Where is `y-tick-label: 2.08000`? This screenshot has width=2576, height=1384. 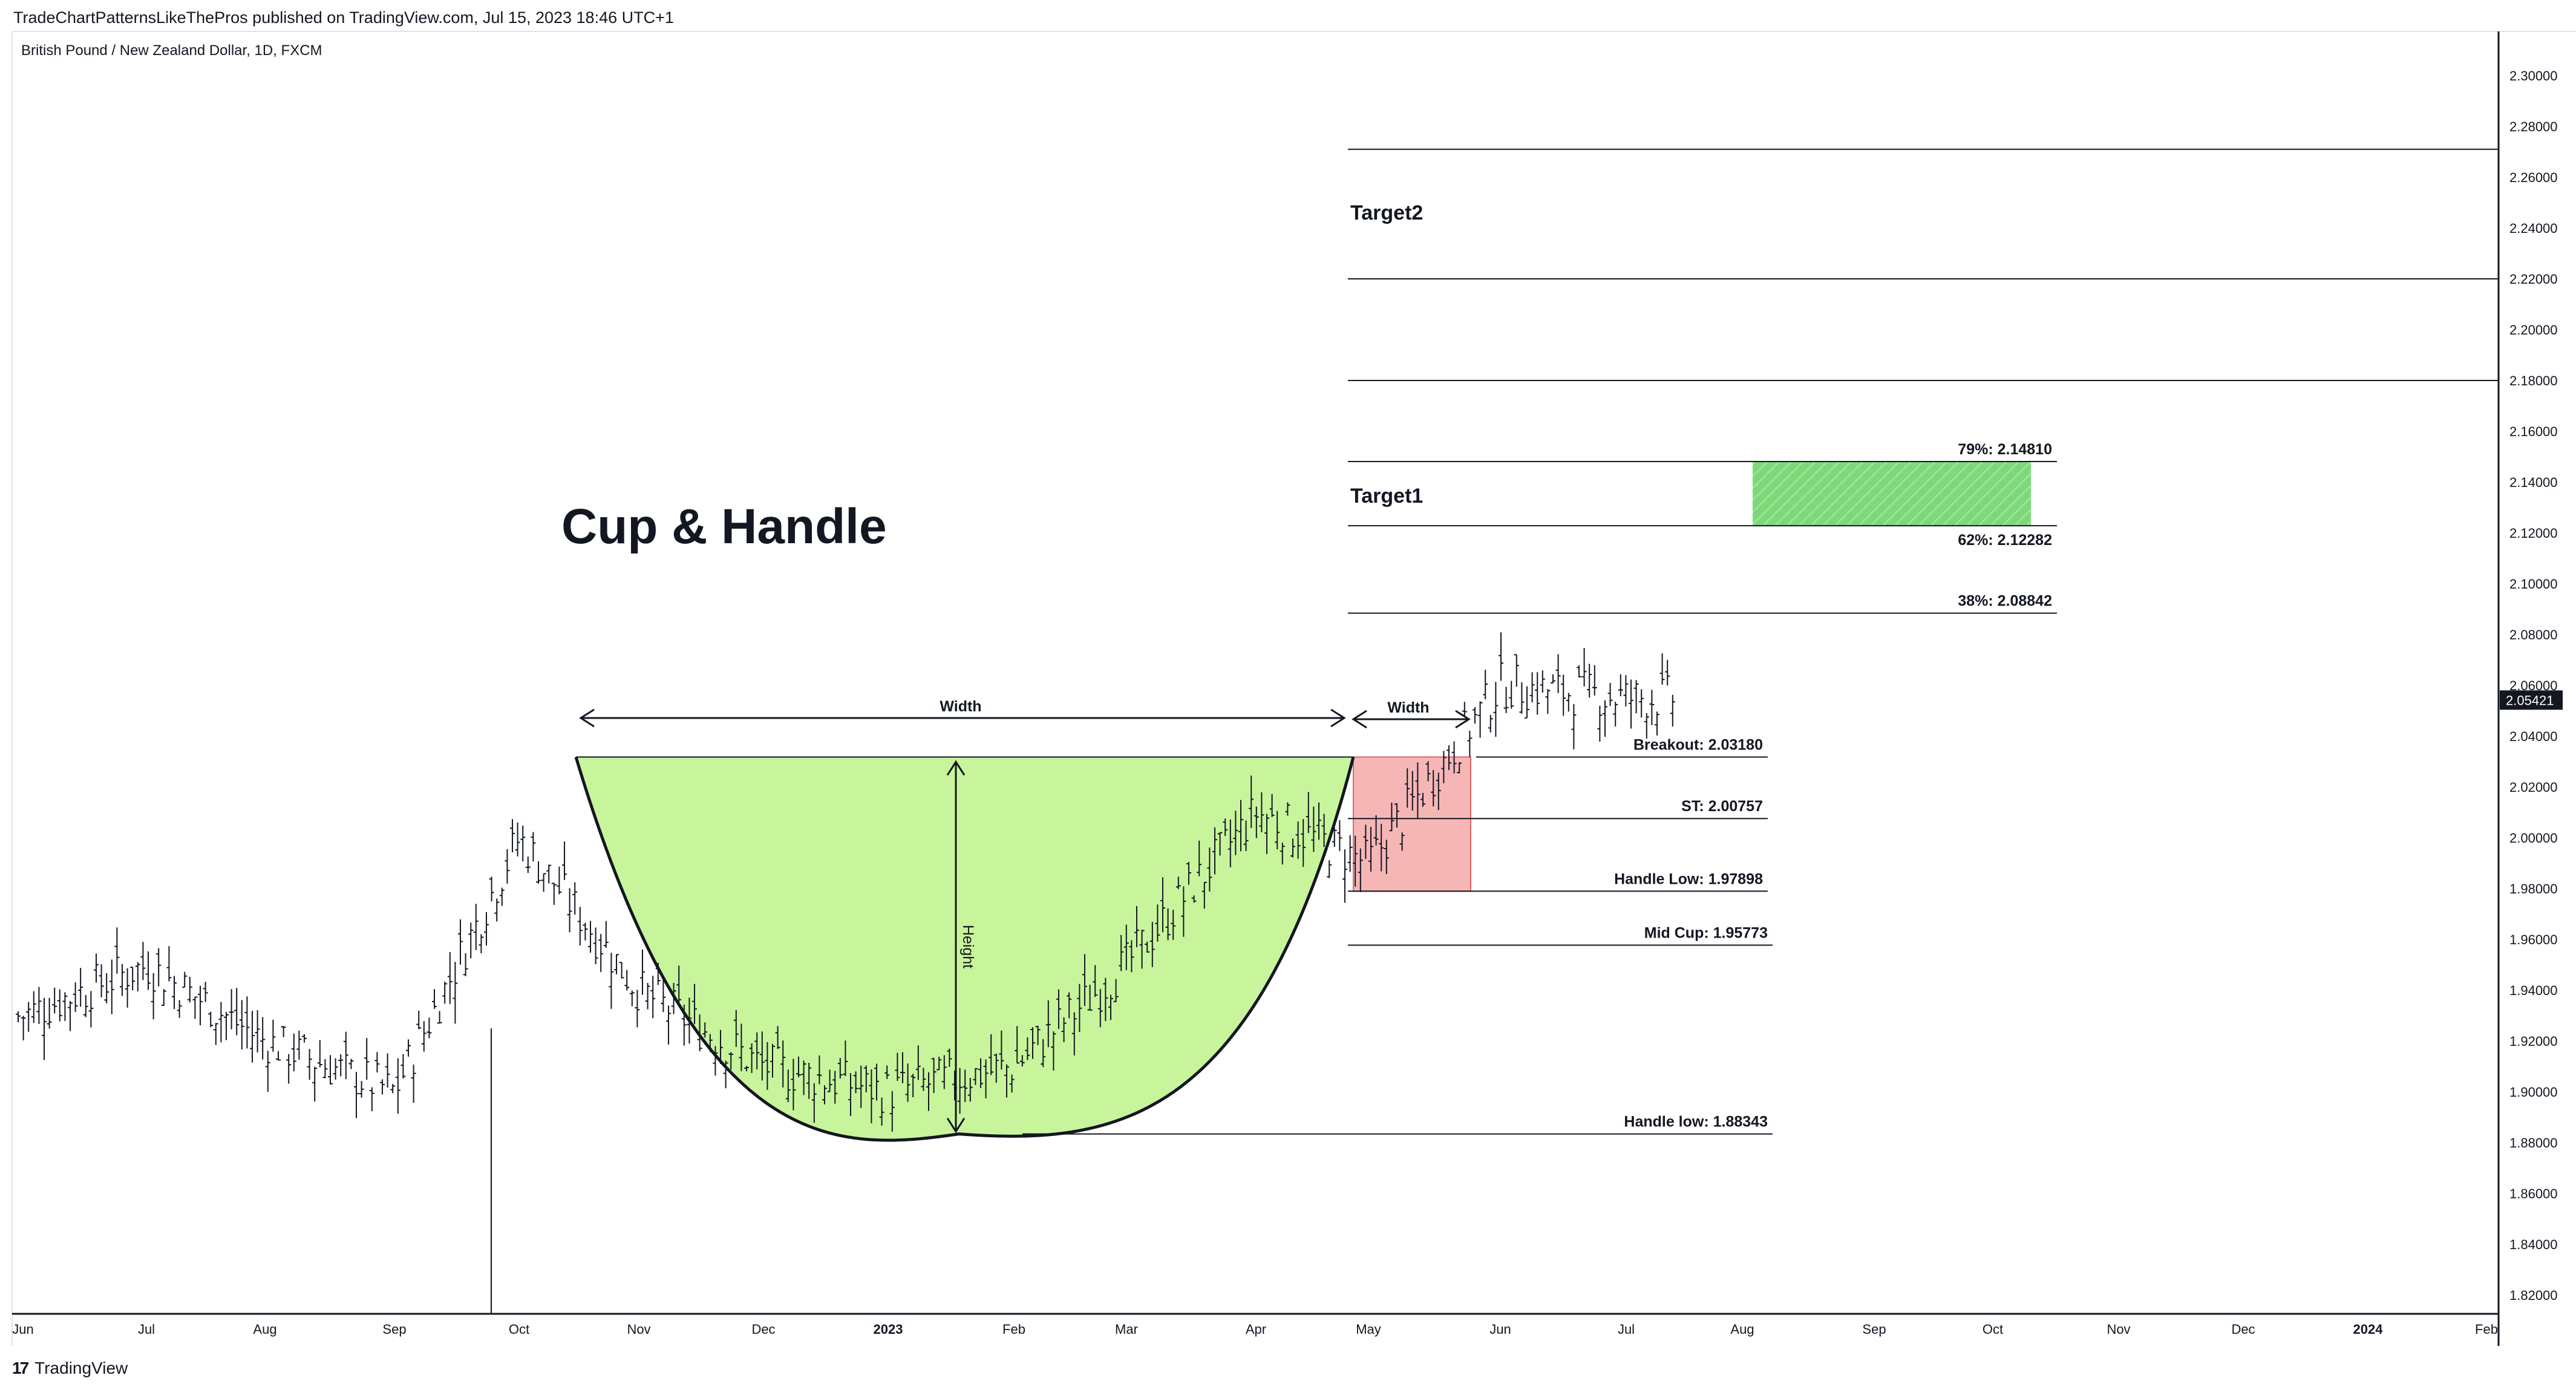
y-tick-label: 2.08000 is located at coordinates (2533, 634).